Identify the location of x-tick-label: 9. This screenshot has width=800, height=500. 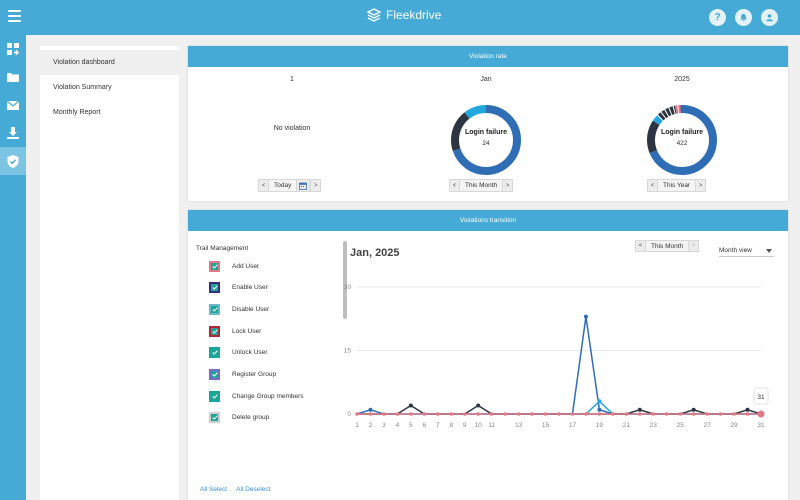
(465, 425).